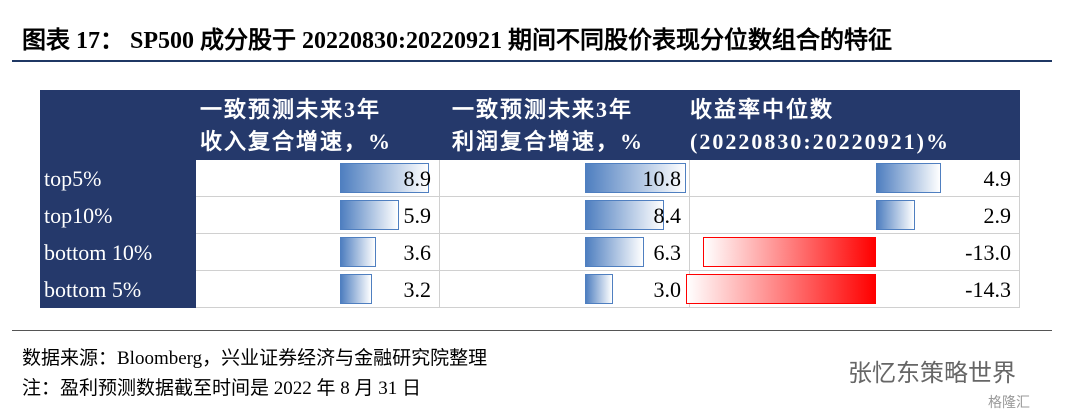 This screenshot has height=418, width=1065. What do you see at coordinates (997, 215) in the screenshot?
I see `value-label: 2.9` at bounding box center [997, 215].